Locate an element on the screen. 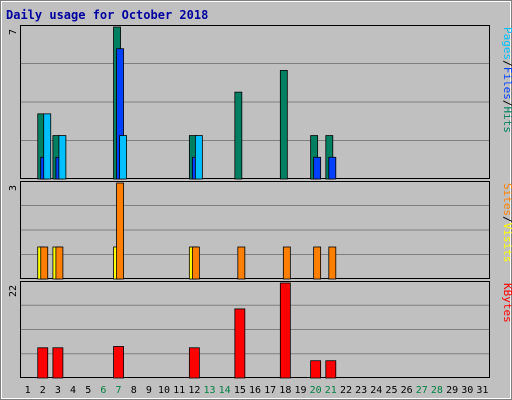 This screenshot has height=400, width=512. x-tick-label-4: 4 is located at coordinates (73, 390).